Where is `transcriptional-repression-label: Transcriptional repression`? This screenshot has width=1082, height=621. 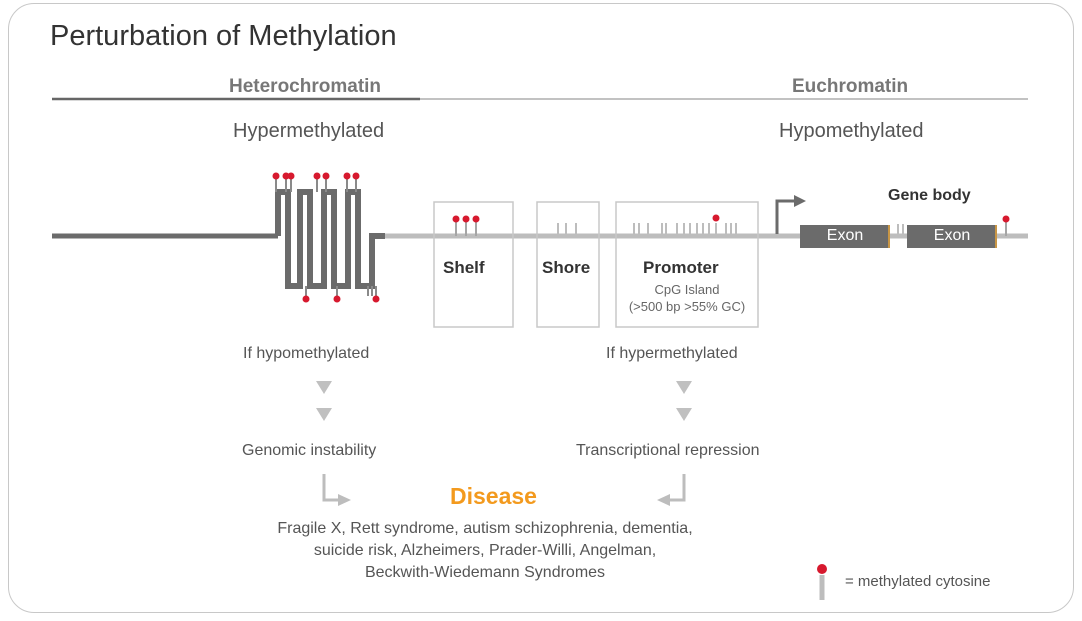
transcriptional-repression-label: Transcriptional repression is located at coordinates (668, 450).